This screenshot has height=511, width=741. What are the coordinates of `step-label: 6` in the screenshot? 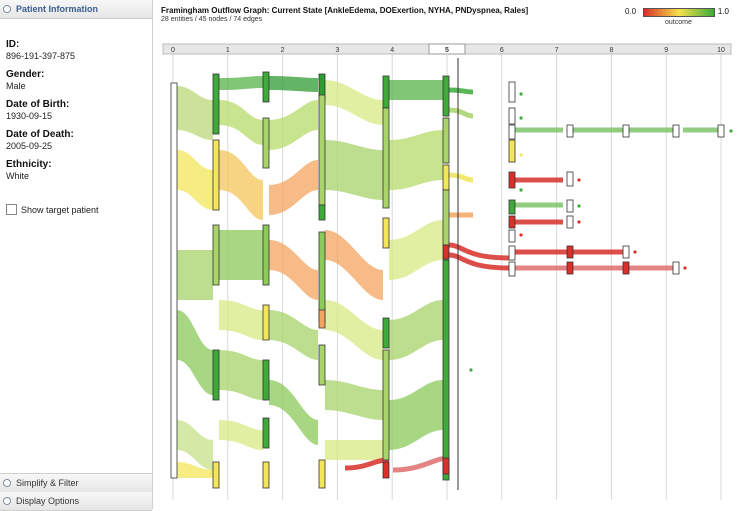 It's located at (502, 50).